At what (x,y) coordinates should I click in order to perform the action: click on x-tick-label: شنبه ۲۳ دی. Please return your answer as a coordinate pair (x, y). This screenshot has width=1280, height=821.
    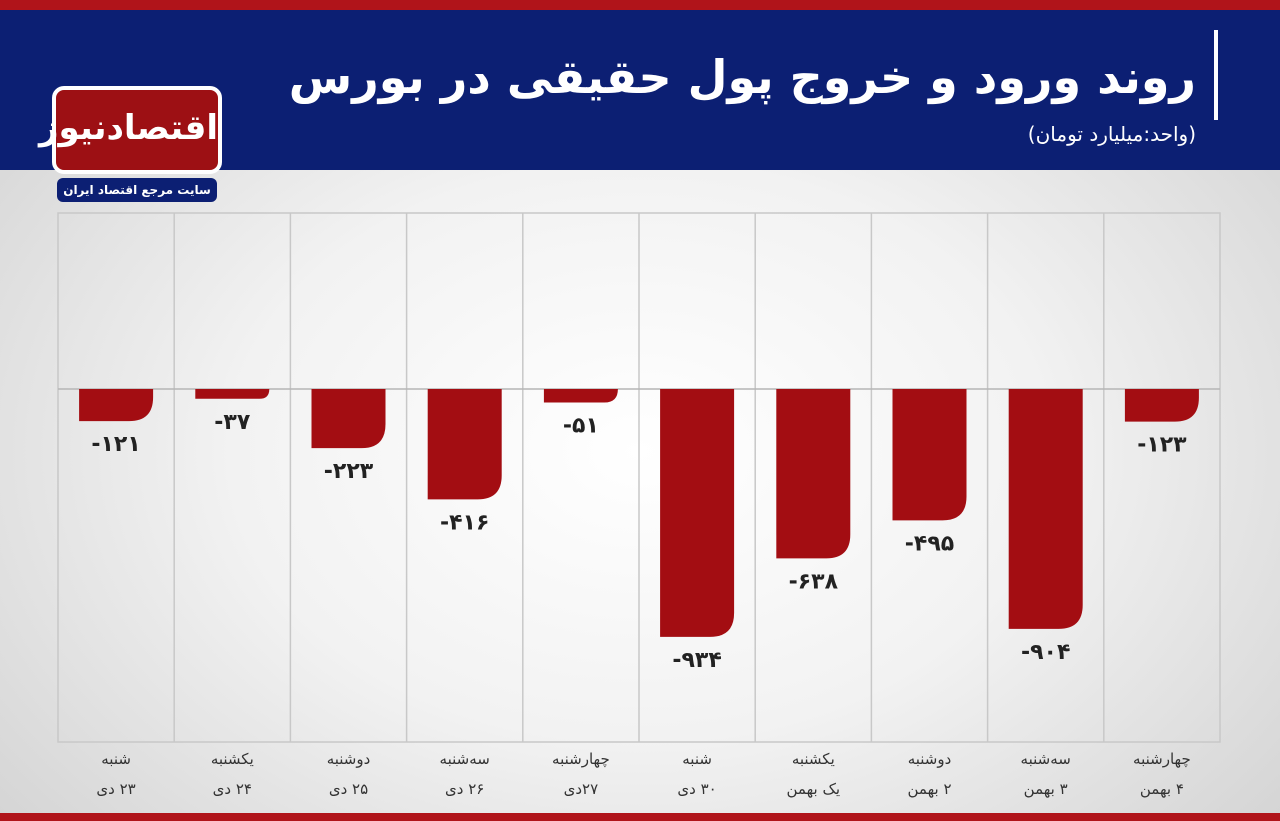
    Looking at the image, I should click on (116, 774).